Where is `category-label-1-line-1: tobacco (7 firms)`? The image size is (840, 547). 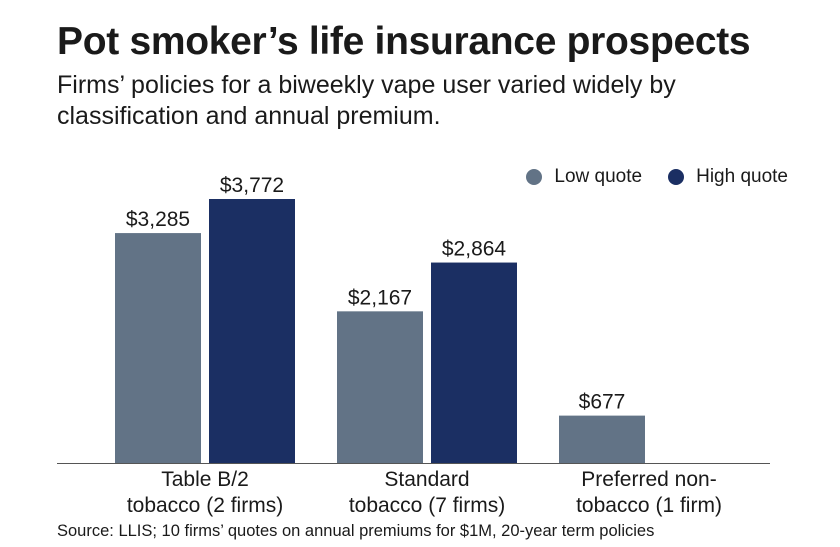 category-label-1-line-1: tobacco (7 firms) is located at coordinates (427, 505).